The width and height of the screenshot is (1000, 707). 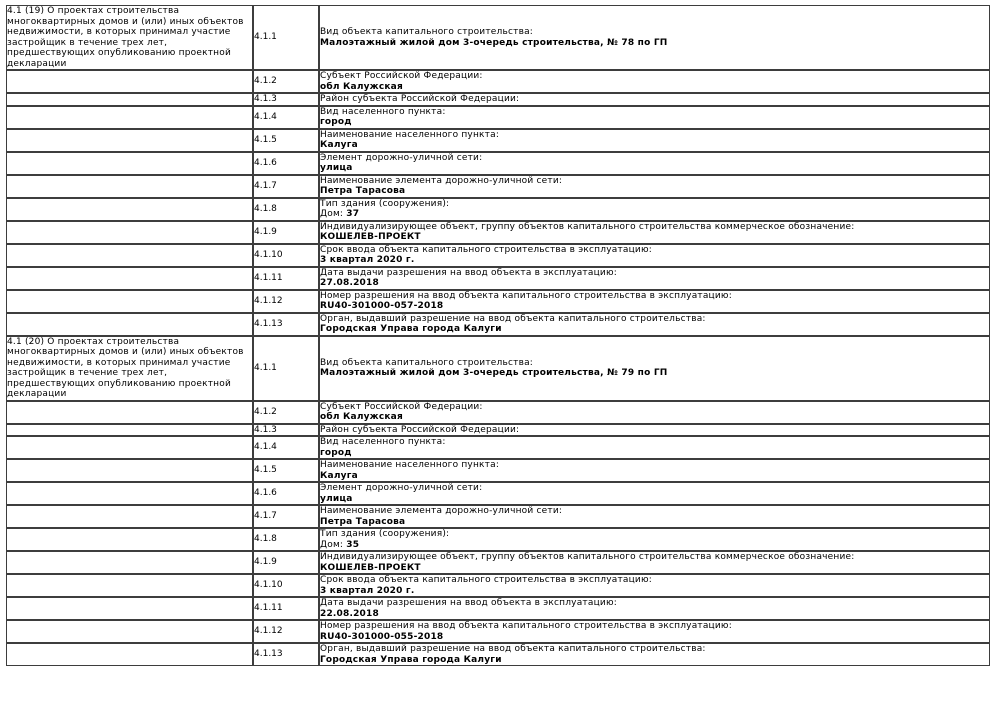 What do you see at coordinates (349, 613) in the screenshot?
I see `field-value-text: 22.08.2018` at bounding box center [349, 613].